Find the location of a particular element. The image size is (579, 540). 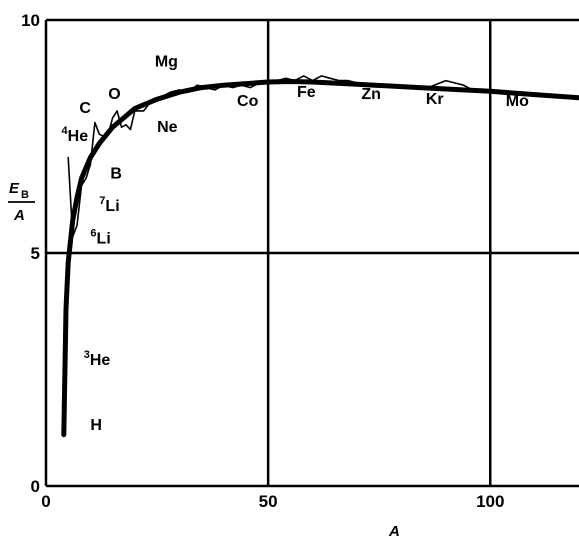

element-label: 7Li is located at coordinates (109, 205).